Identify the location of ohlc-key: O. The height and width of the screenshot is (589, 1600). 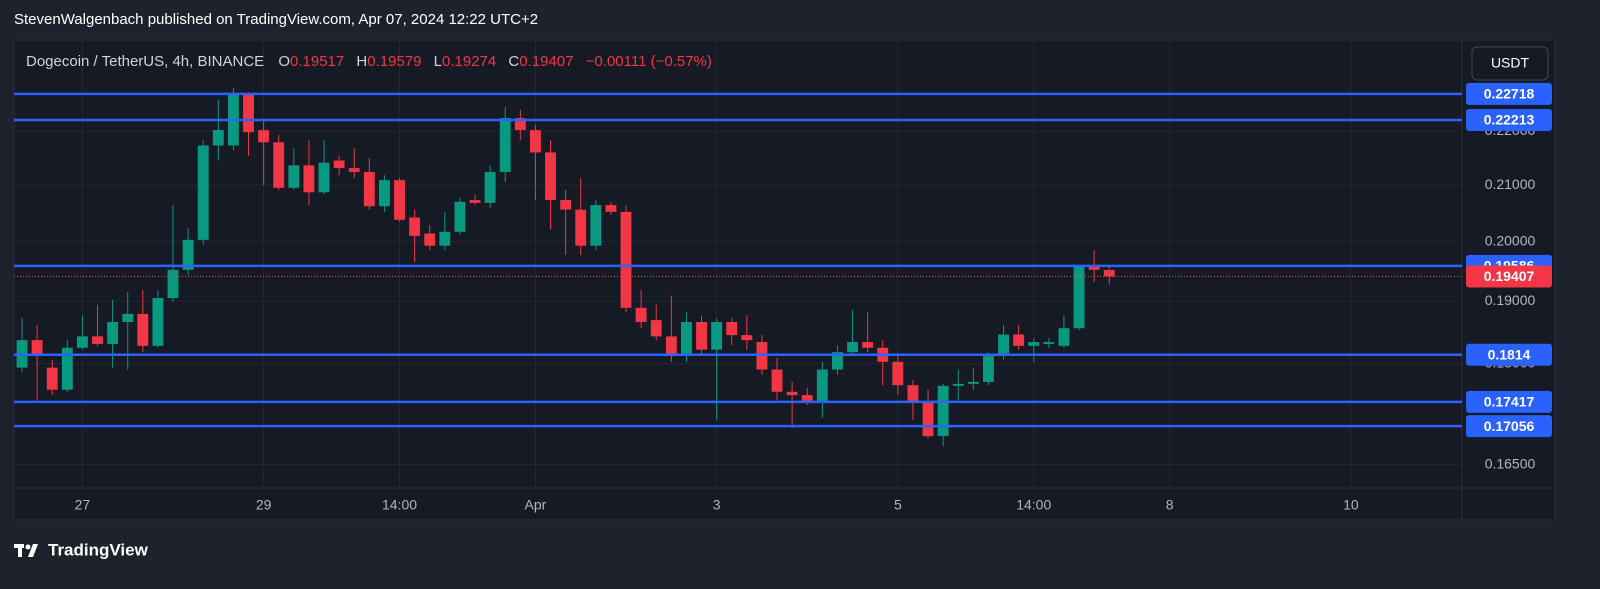
(284, 61).